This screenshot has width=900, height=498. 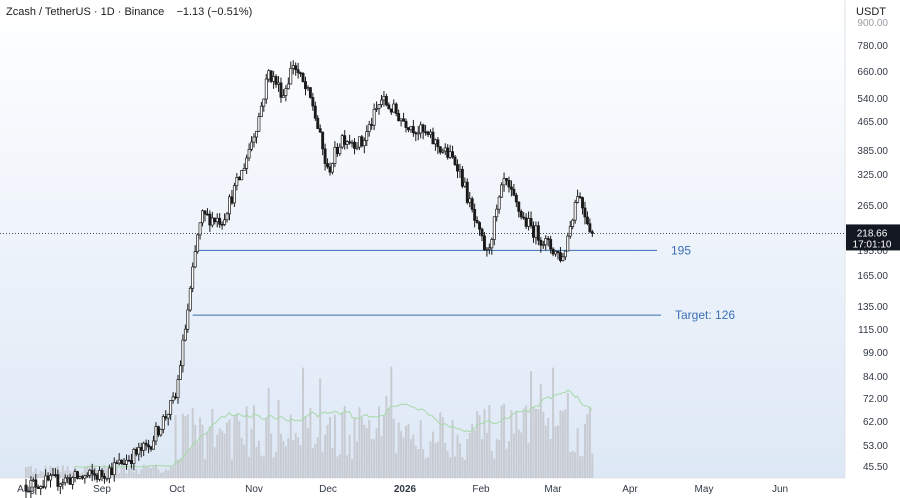 What do you see at coordinates (107, 12) in the screenshot?
I see `interval-label: 1D` at bounding box center [107, 12].